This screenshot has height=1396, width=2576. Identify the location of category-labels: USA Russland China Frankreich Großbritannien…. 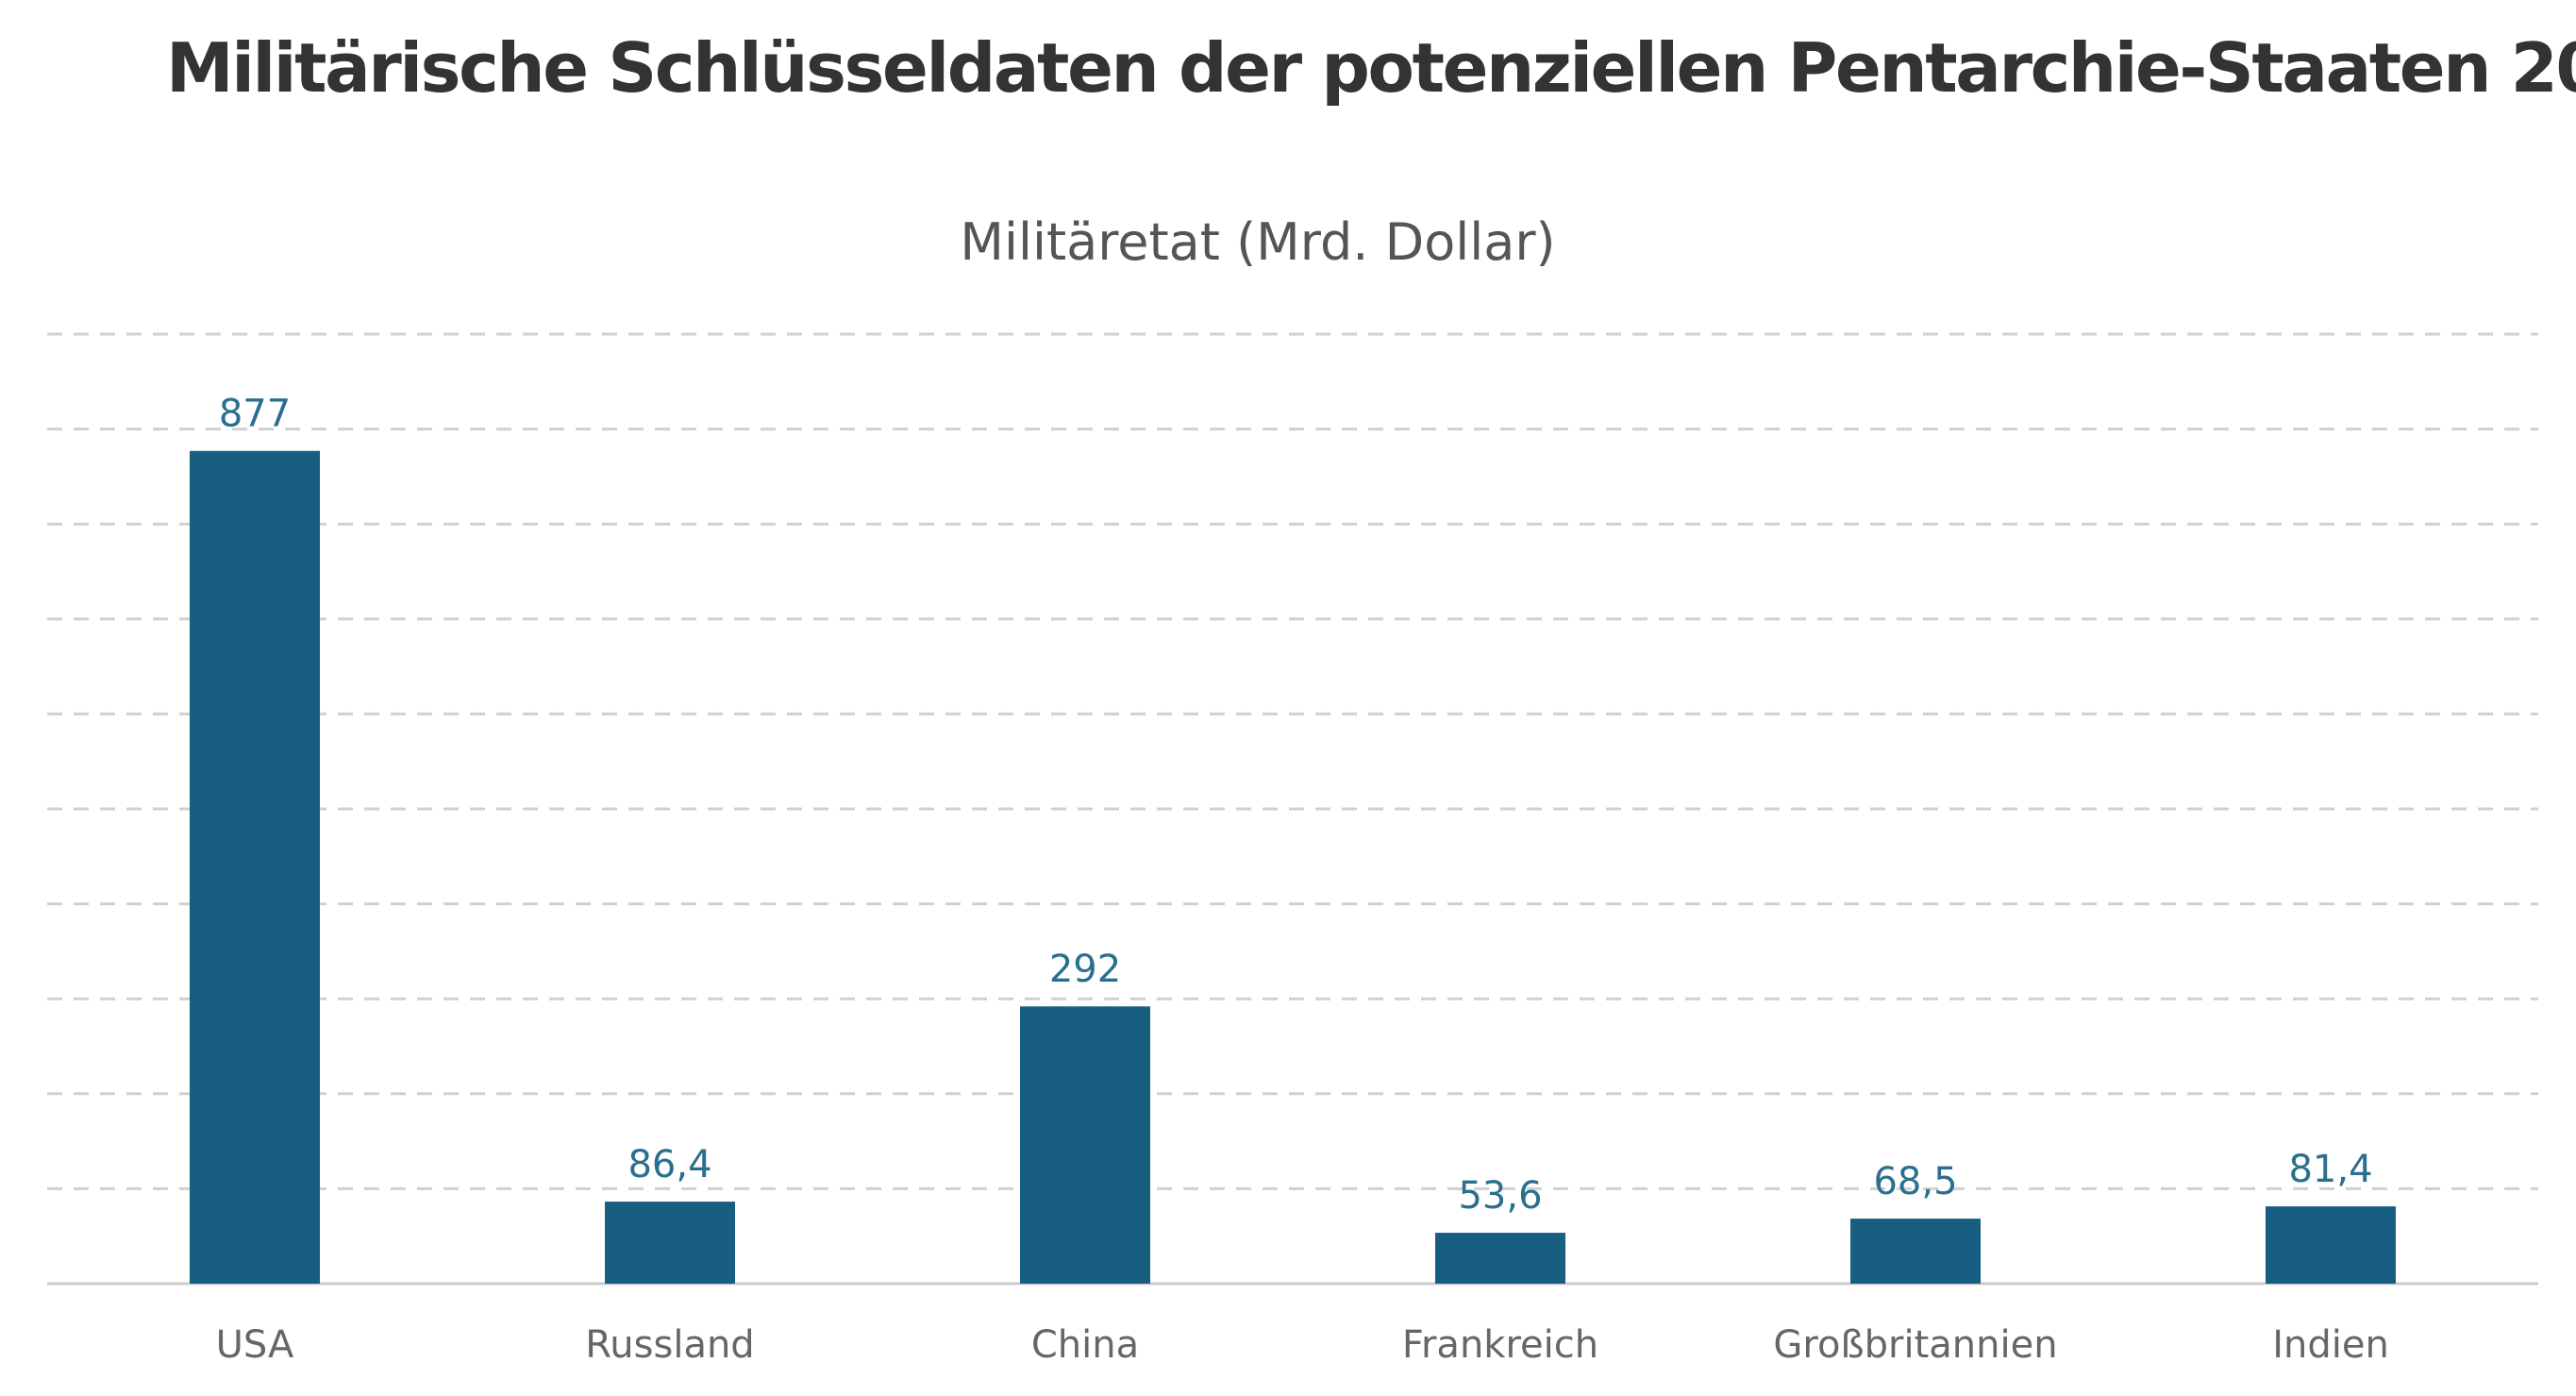
(1302, 1345).